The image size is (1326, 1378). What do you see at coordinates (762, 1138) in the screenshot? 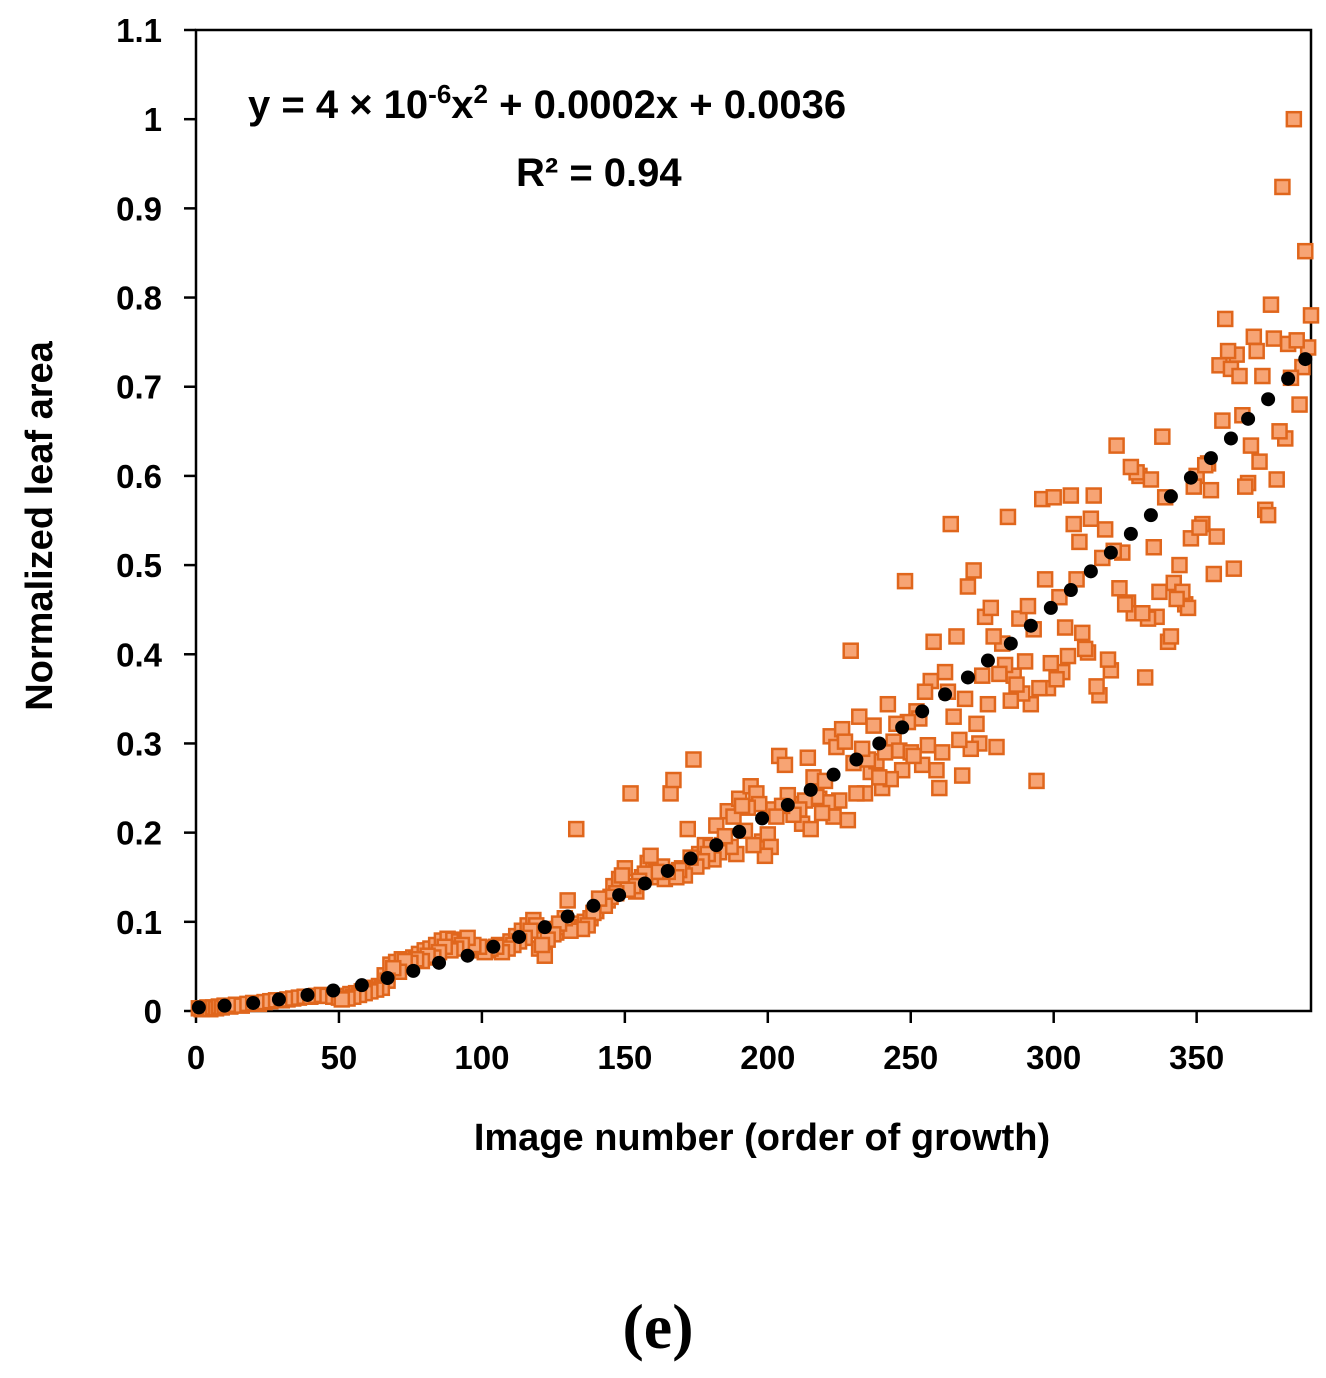
I see `x-axis-title: Image number (order of growth)` at bounding box center [762, 1138].